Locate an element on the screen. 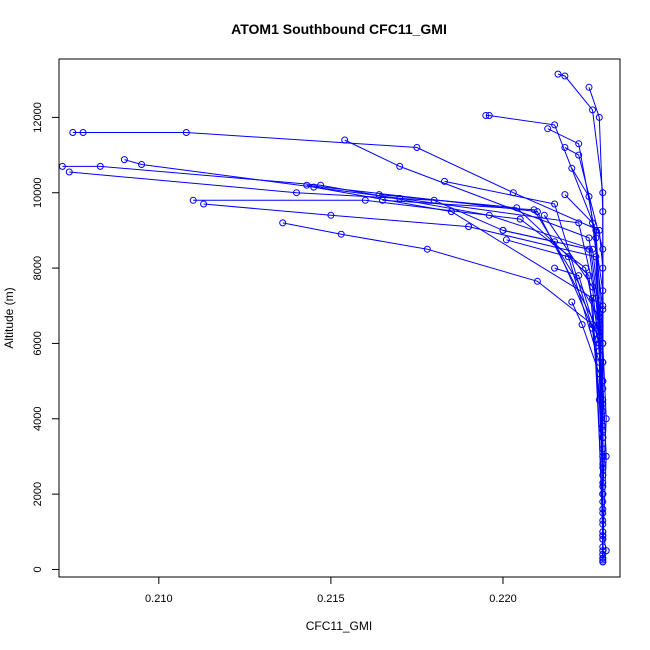 The image size is (650, 650). x-axis-label: CFC11_GMI is located at coordinates (339, 626).